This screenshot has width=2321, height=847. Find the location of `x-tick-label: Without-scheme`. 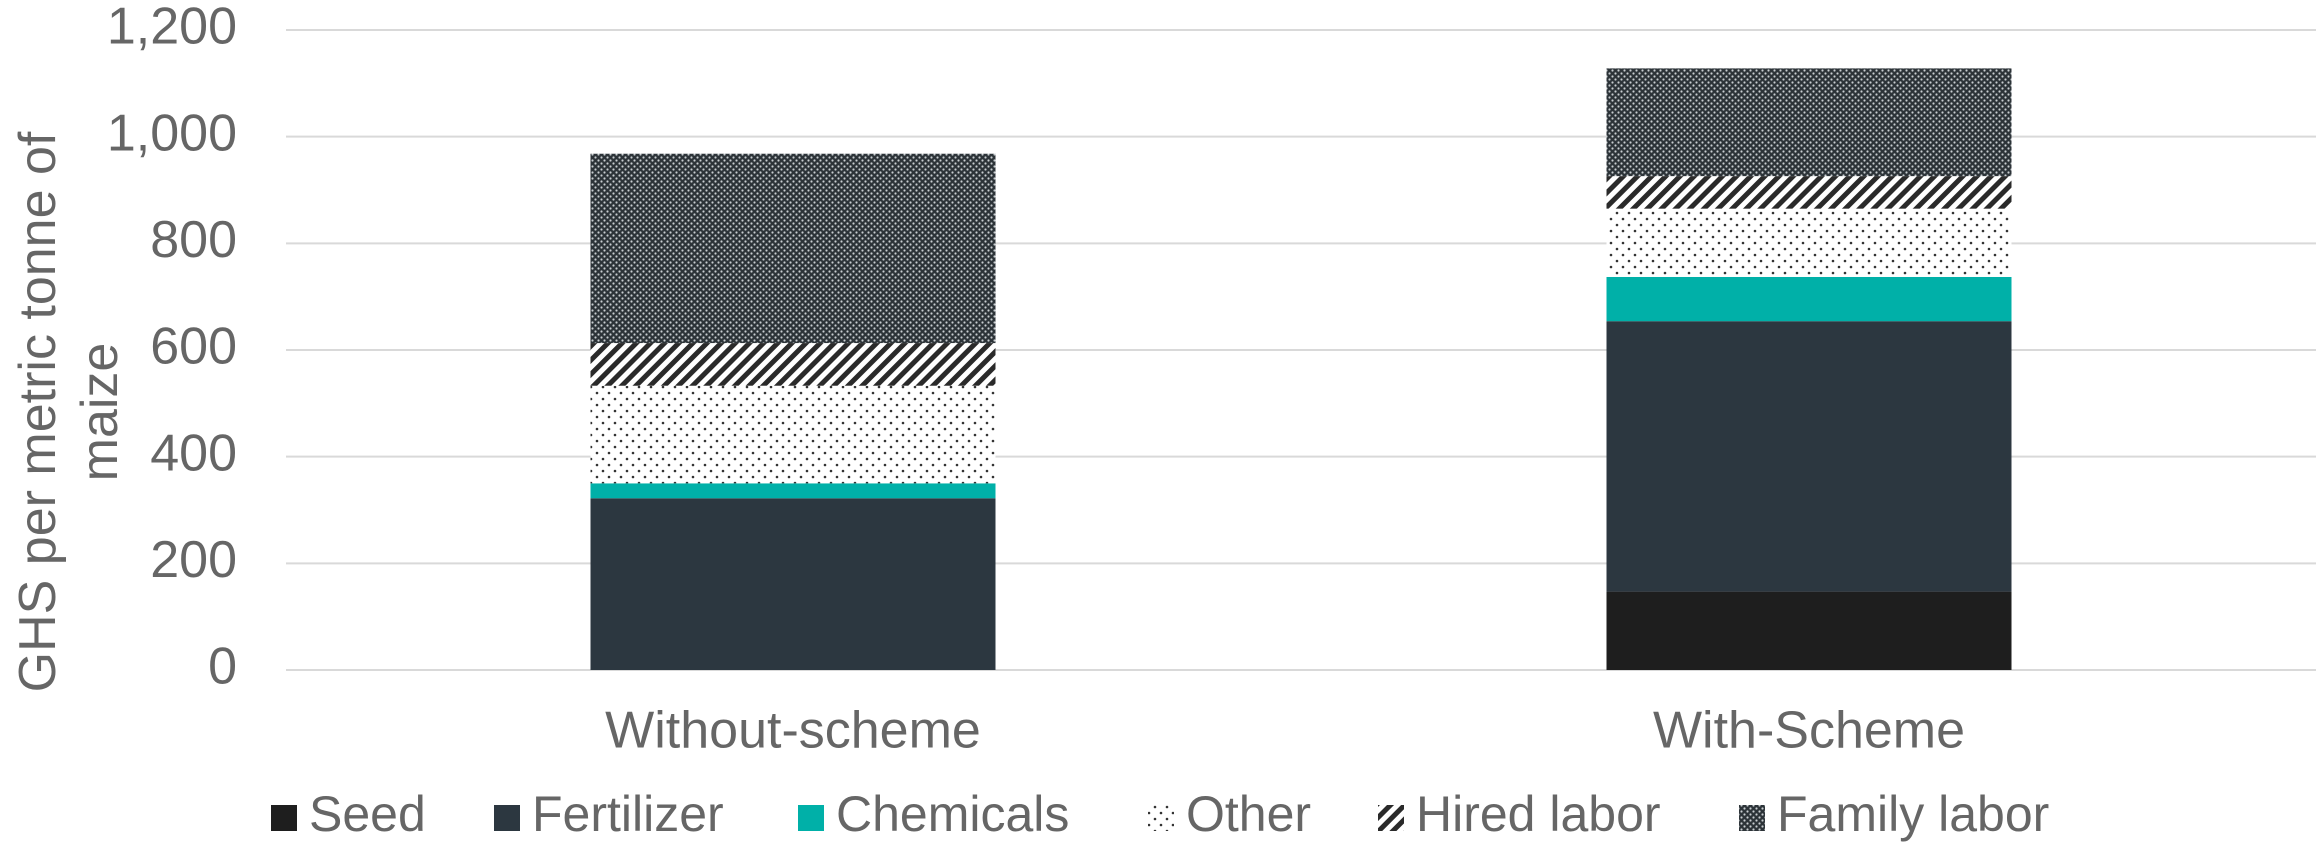

x-tick-label: Without-scheme is located at coordinates (793, 731).